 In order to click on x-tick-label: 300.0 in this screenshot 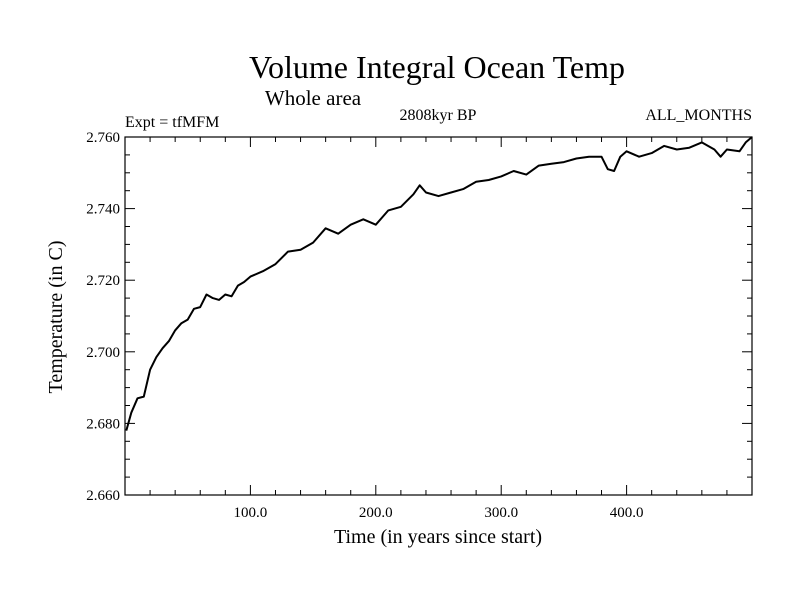, I will do `click(501, 513)`.